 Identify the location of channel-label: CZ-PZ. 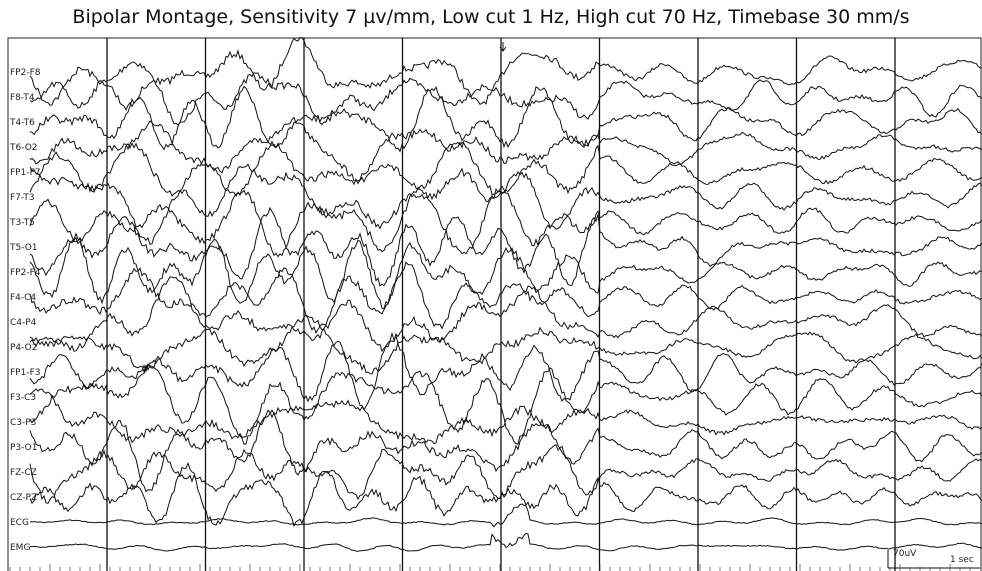
(23, 498).